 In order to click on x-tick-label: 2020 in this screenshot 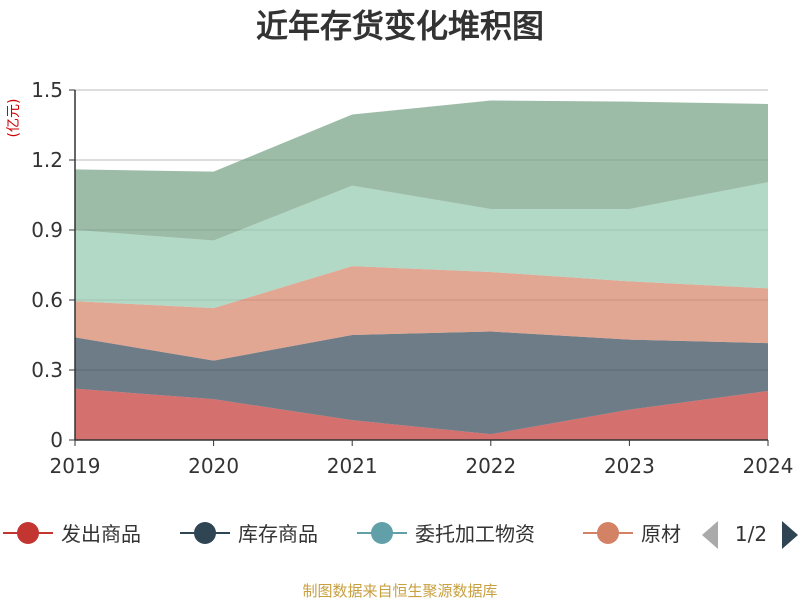, I will do `click(213, 466)`.